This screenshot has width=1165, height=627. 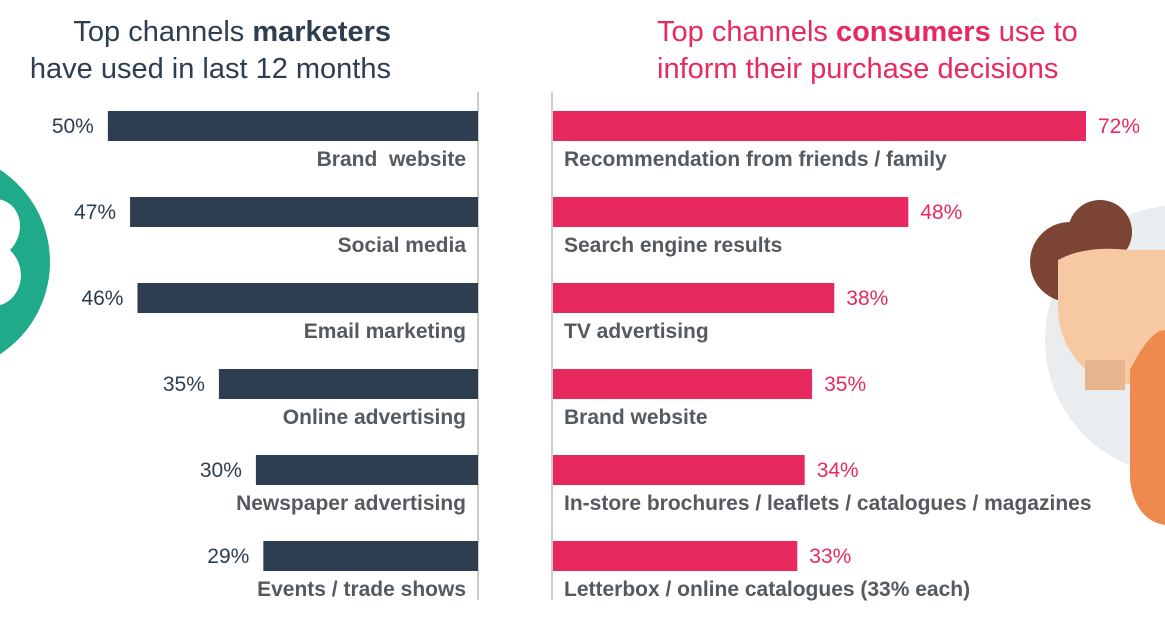 I want to click on left-category-label: Email marketing, so click(x=385, y=331).